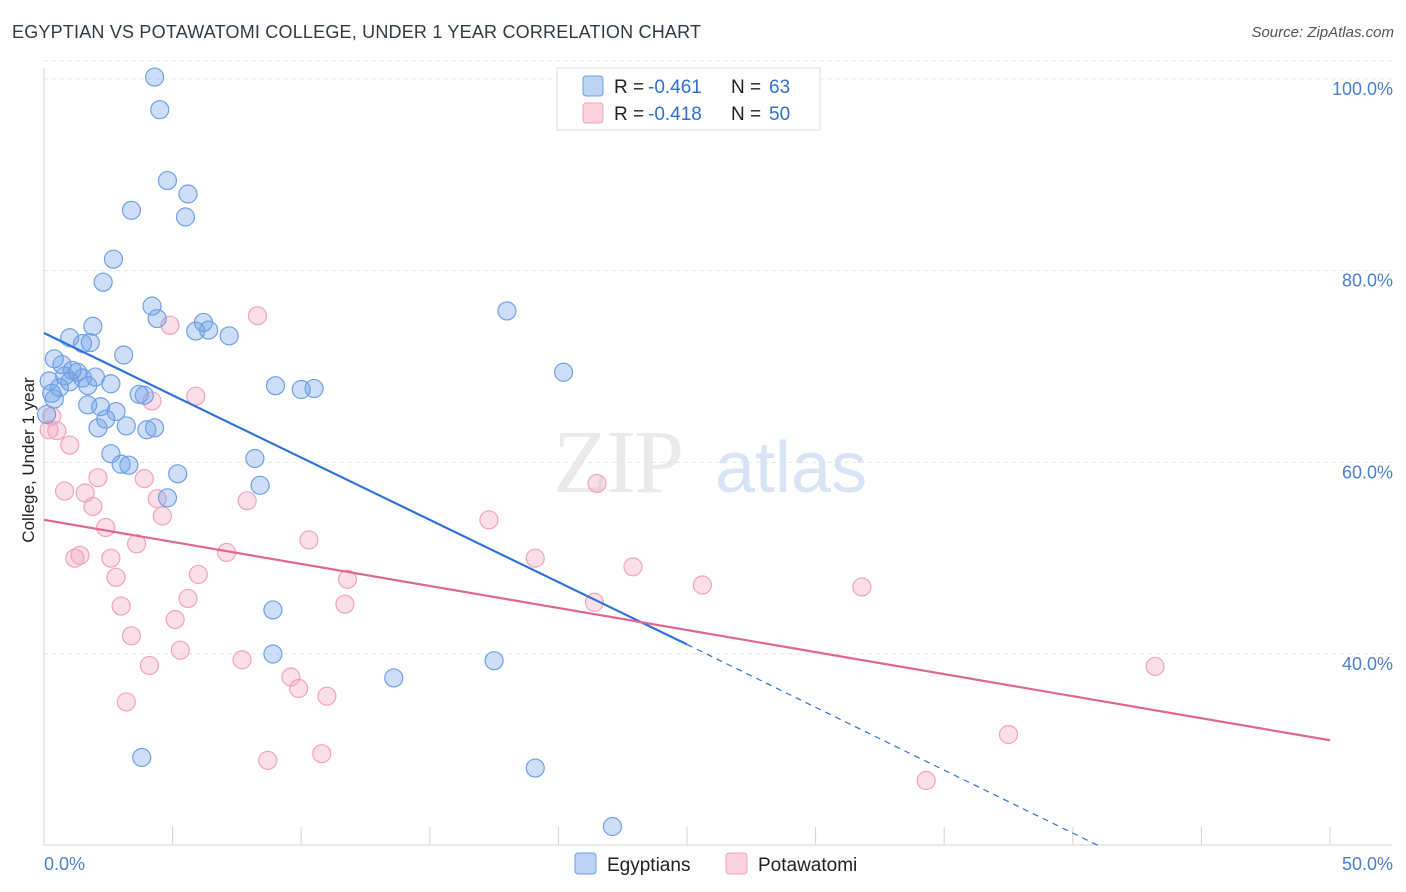 This screenshot has height=892, width=1406. What do you see at coordinates (791, 468) in the screenshot?
I see `svg-text: atlas` at bounding box center [791, 468].